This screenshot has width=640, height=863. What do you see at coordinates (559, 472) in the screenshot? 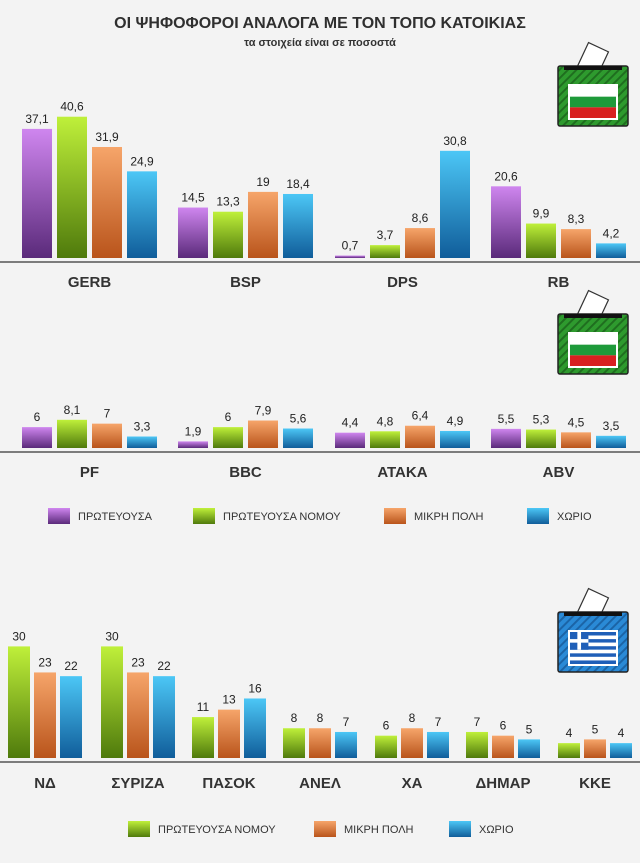
I see `category-label: ABV` at bounding box center [559, 472].